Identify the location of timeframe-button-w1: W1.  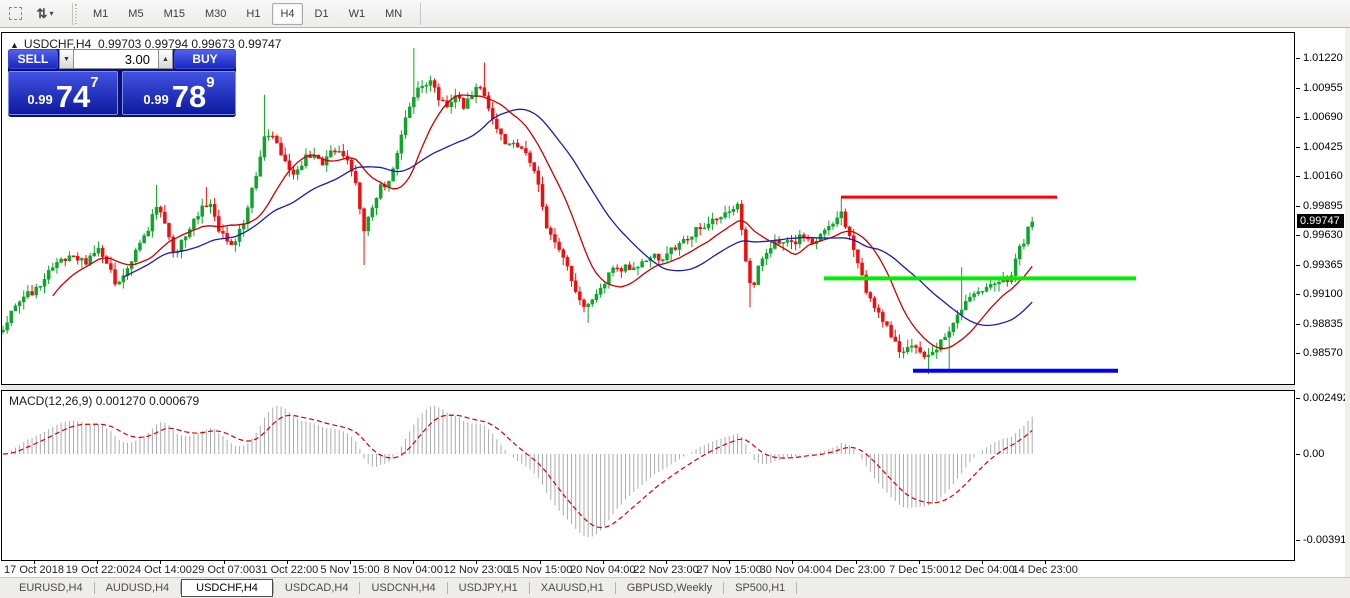
(357, 13).